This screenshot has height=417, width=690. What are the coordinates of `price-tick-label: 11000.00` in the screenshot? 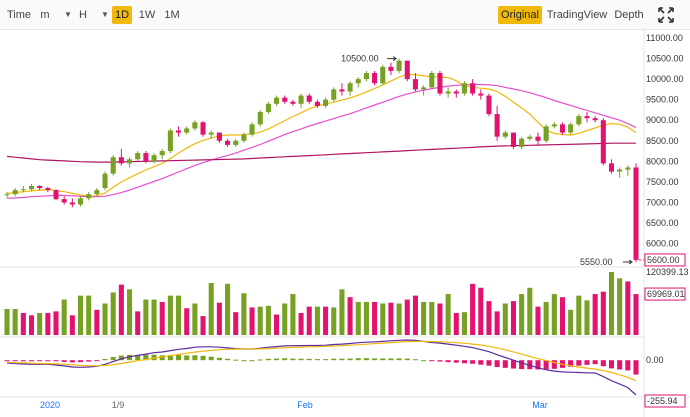 It's located at (664, 38).